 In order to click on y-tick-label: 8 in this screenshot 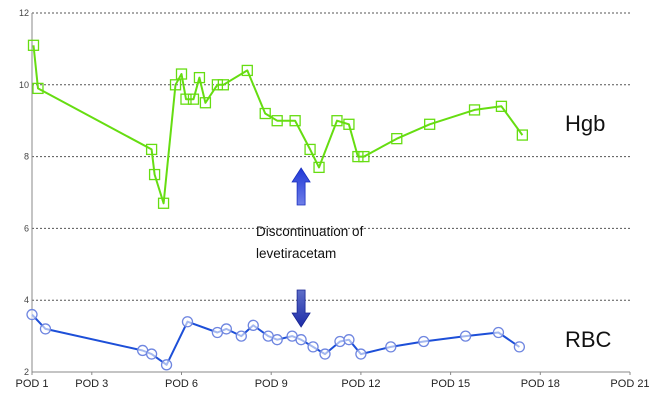, I will do `click(26, 157)`.